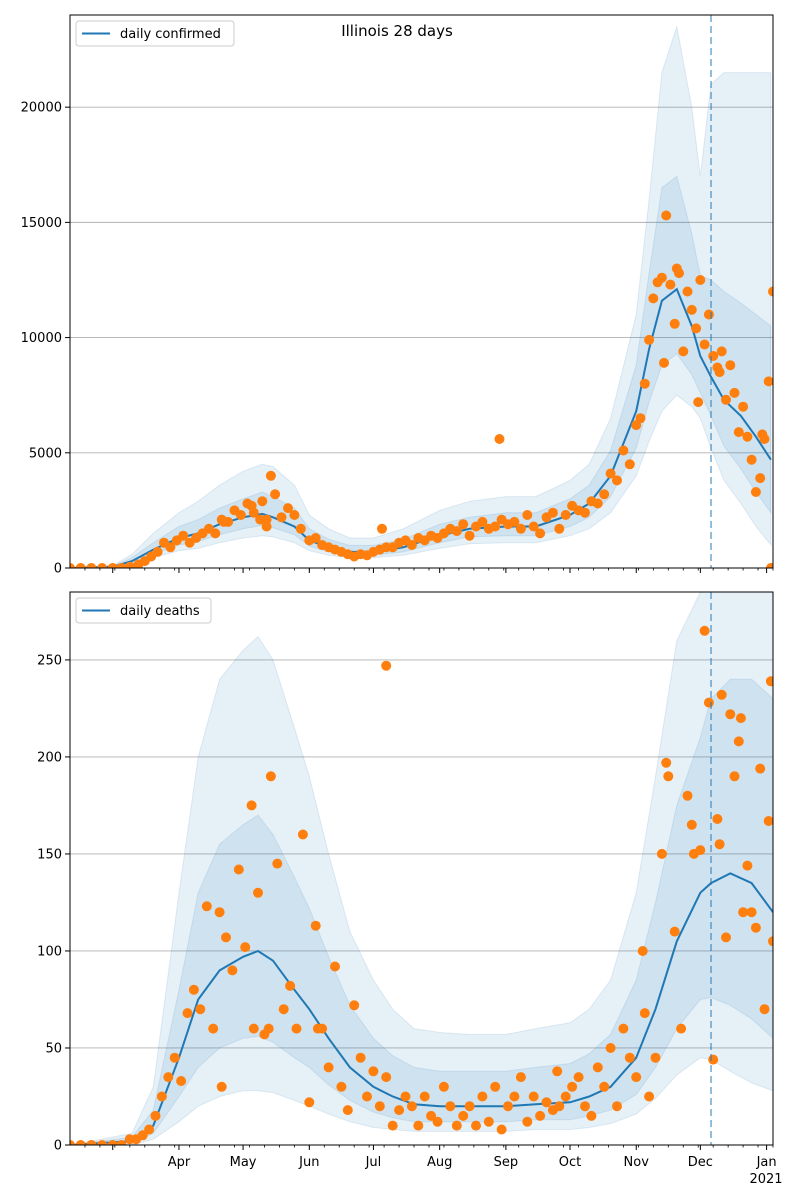  What do you see at coordinates (45, 339) in the screenshot?
I see `confirmed-y-axis-ticks: 0 5000 10000 15000 20000` at bounding box center [45, 339].